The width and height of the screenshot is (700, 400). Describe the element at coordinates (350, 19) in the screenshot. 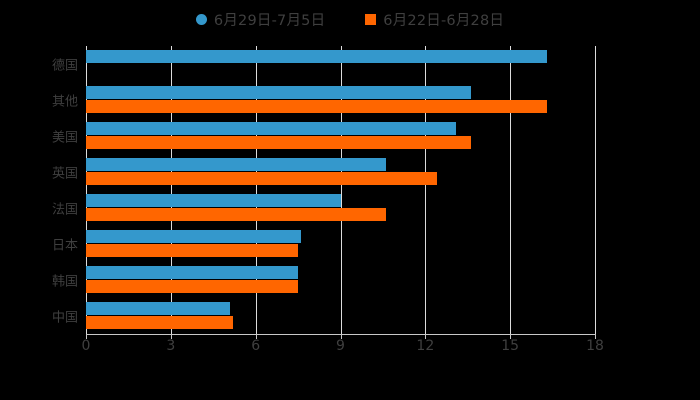

I see `chart-legend: 6月29日-7月5日 6月22日-6月28日` at that location.